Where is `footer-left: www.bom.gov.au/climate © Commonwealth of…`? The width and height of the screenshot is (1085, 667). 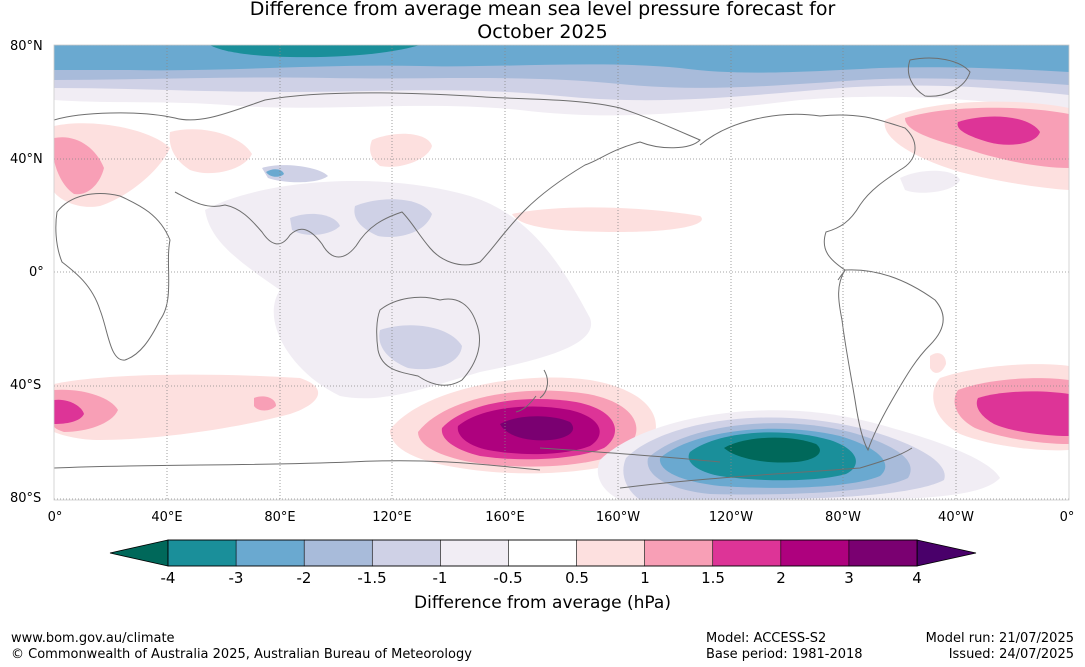 footer-left: www.bom.gov.au/climate © Commonwealth of… is located at coordinates (241, 647).